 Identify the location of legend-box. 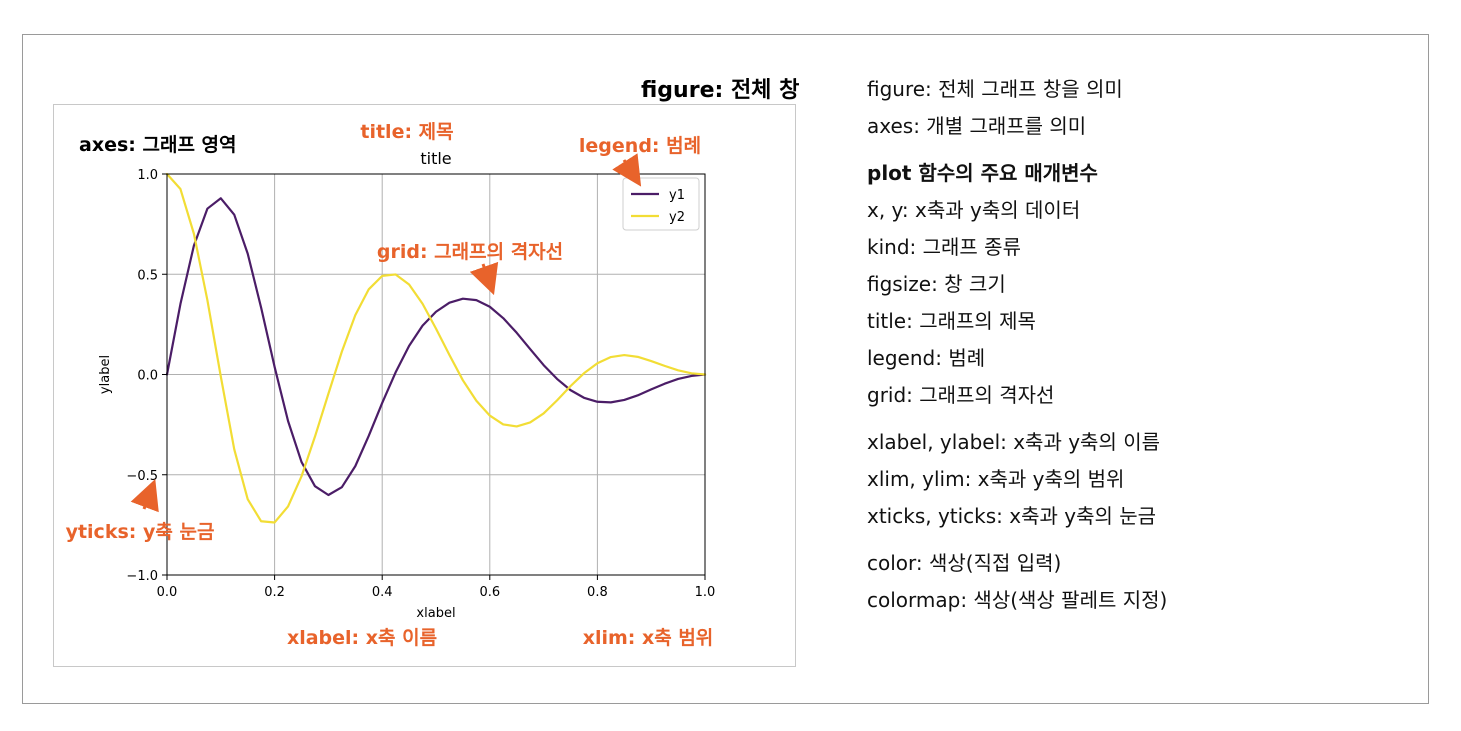
(661, 204).